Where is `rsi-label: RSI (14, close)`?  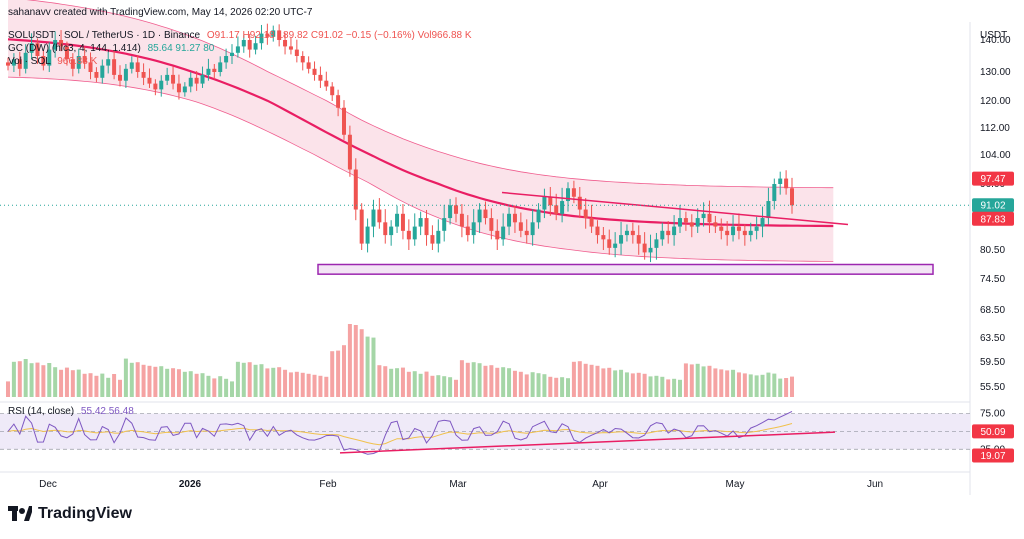
rsi-label: RSI (14, close) is located at coordinates (41, 411).